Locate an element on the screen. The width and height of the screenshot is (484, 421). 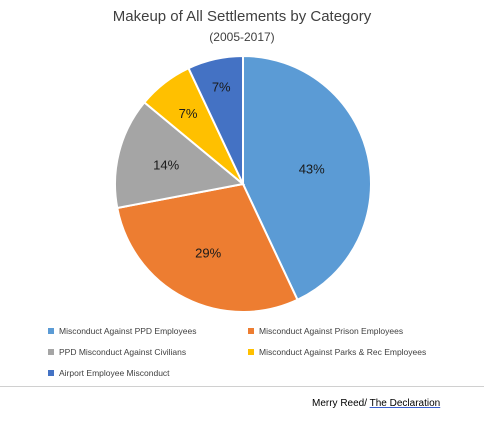
chart-subtitle: (2005-2017) is located at coordinates (242, 37).